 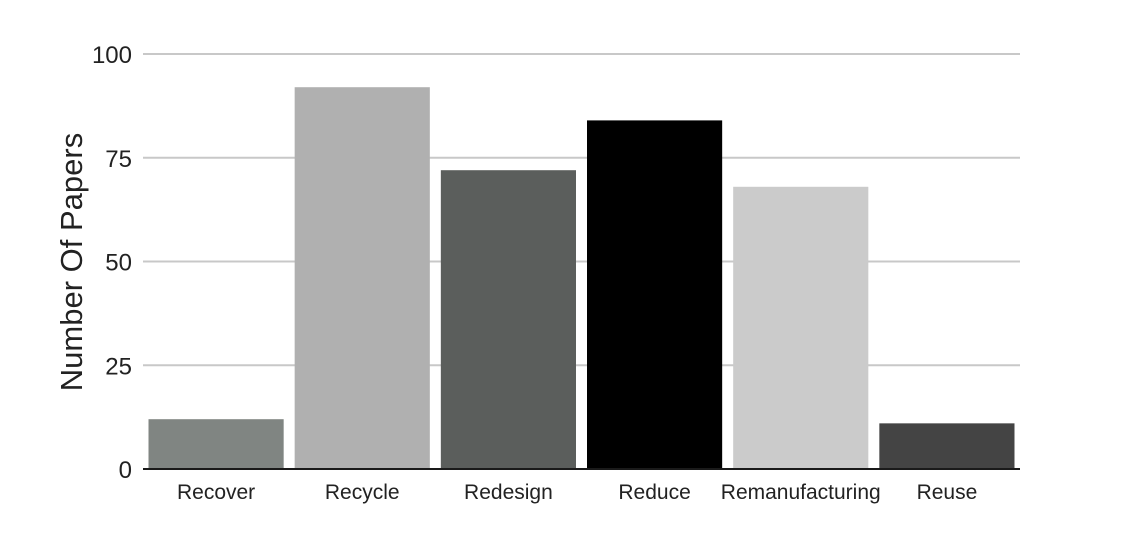 What do you see at coordinates (362, 492) in the screenshot?
I see `x-tick-label: Recycle` at bounding box center [362, 492].